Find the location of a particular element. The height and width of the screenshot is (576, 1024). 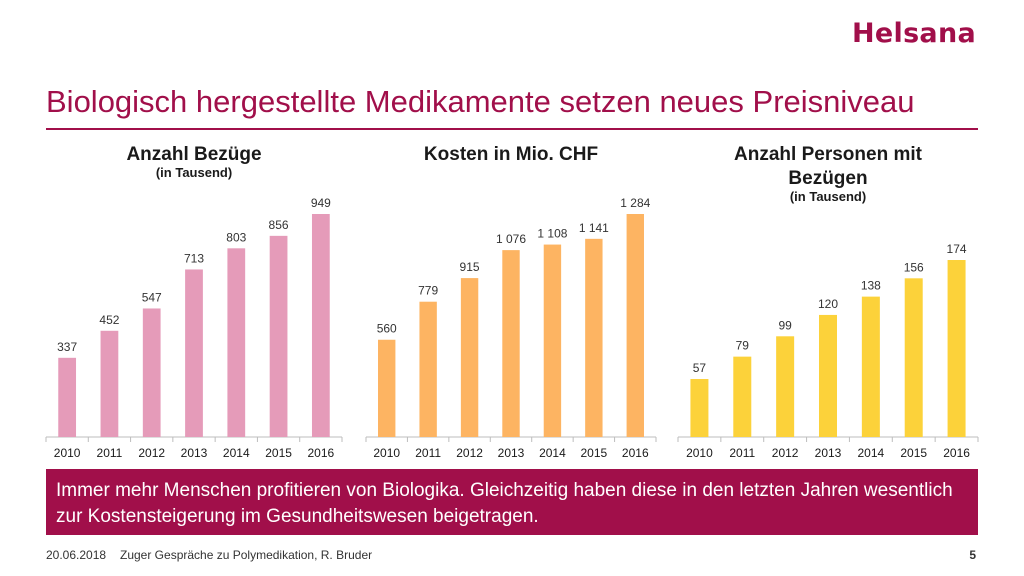

data-label: 1 141 is located at coordinates (594, 228).